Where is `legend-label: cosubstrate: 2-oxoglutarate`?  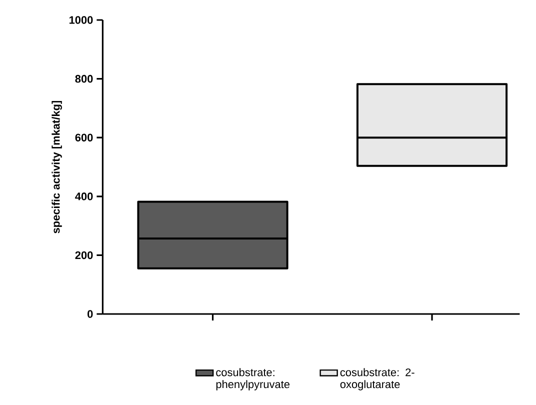 legend-label: cosubstrate: 2-oxoglutarate is located at coordinates (377, 379).